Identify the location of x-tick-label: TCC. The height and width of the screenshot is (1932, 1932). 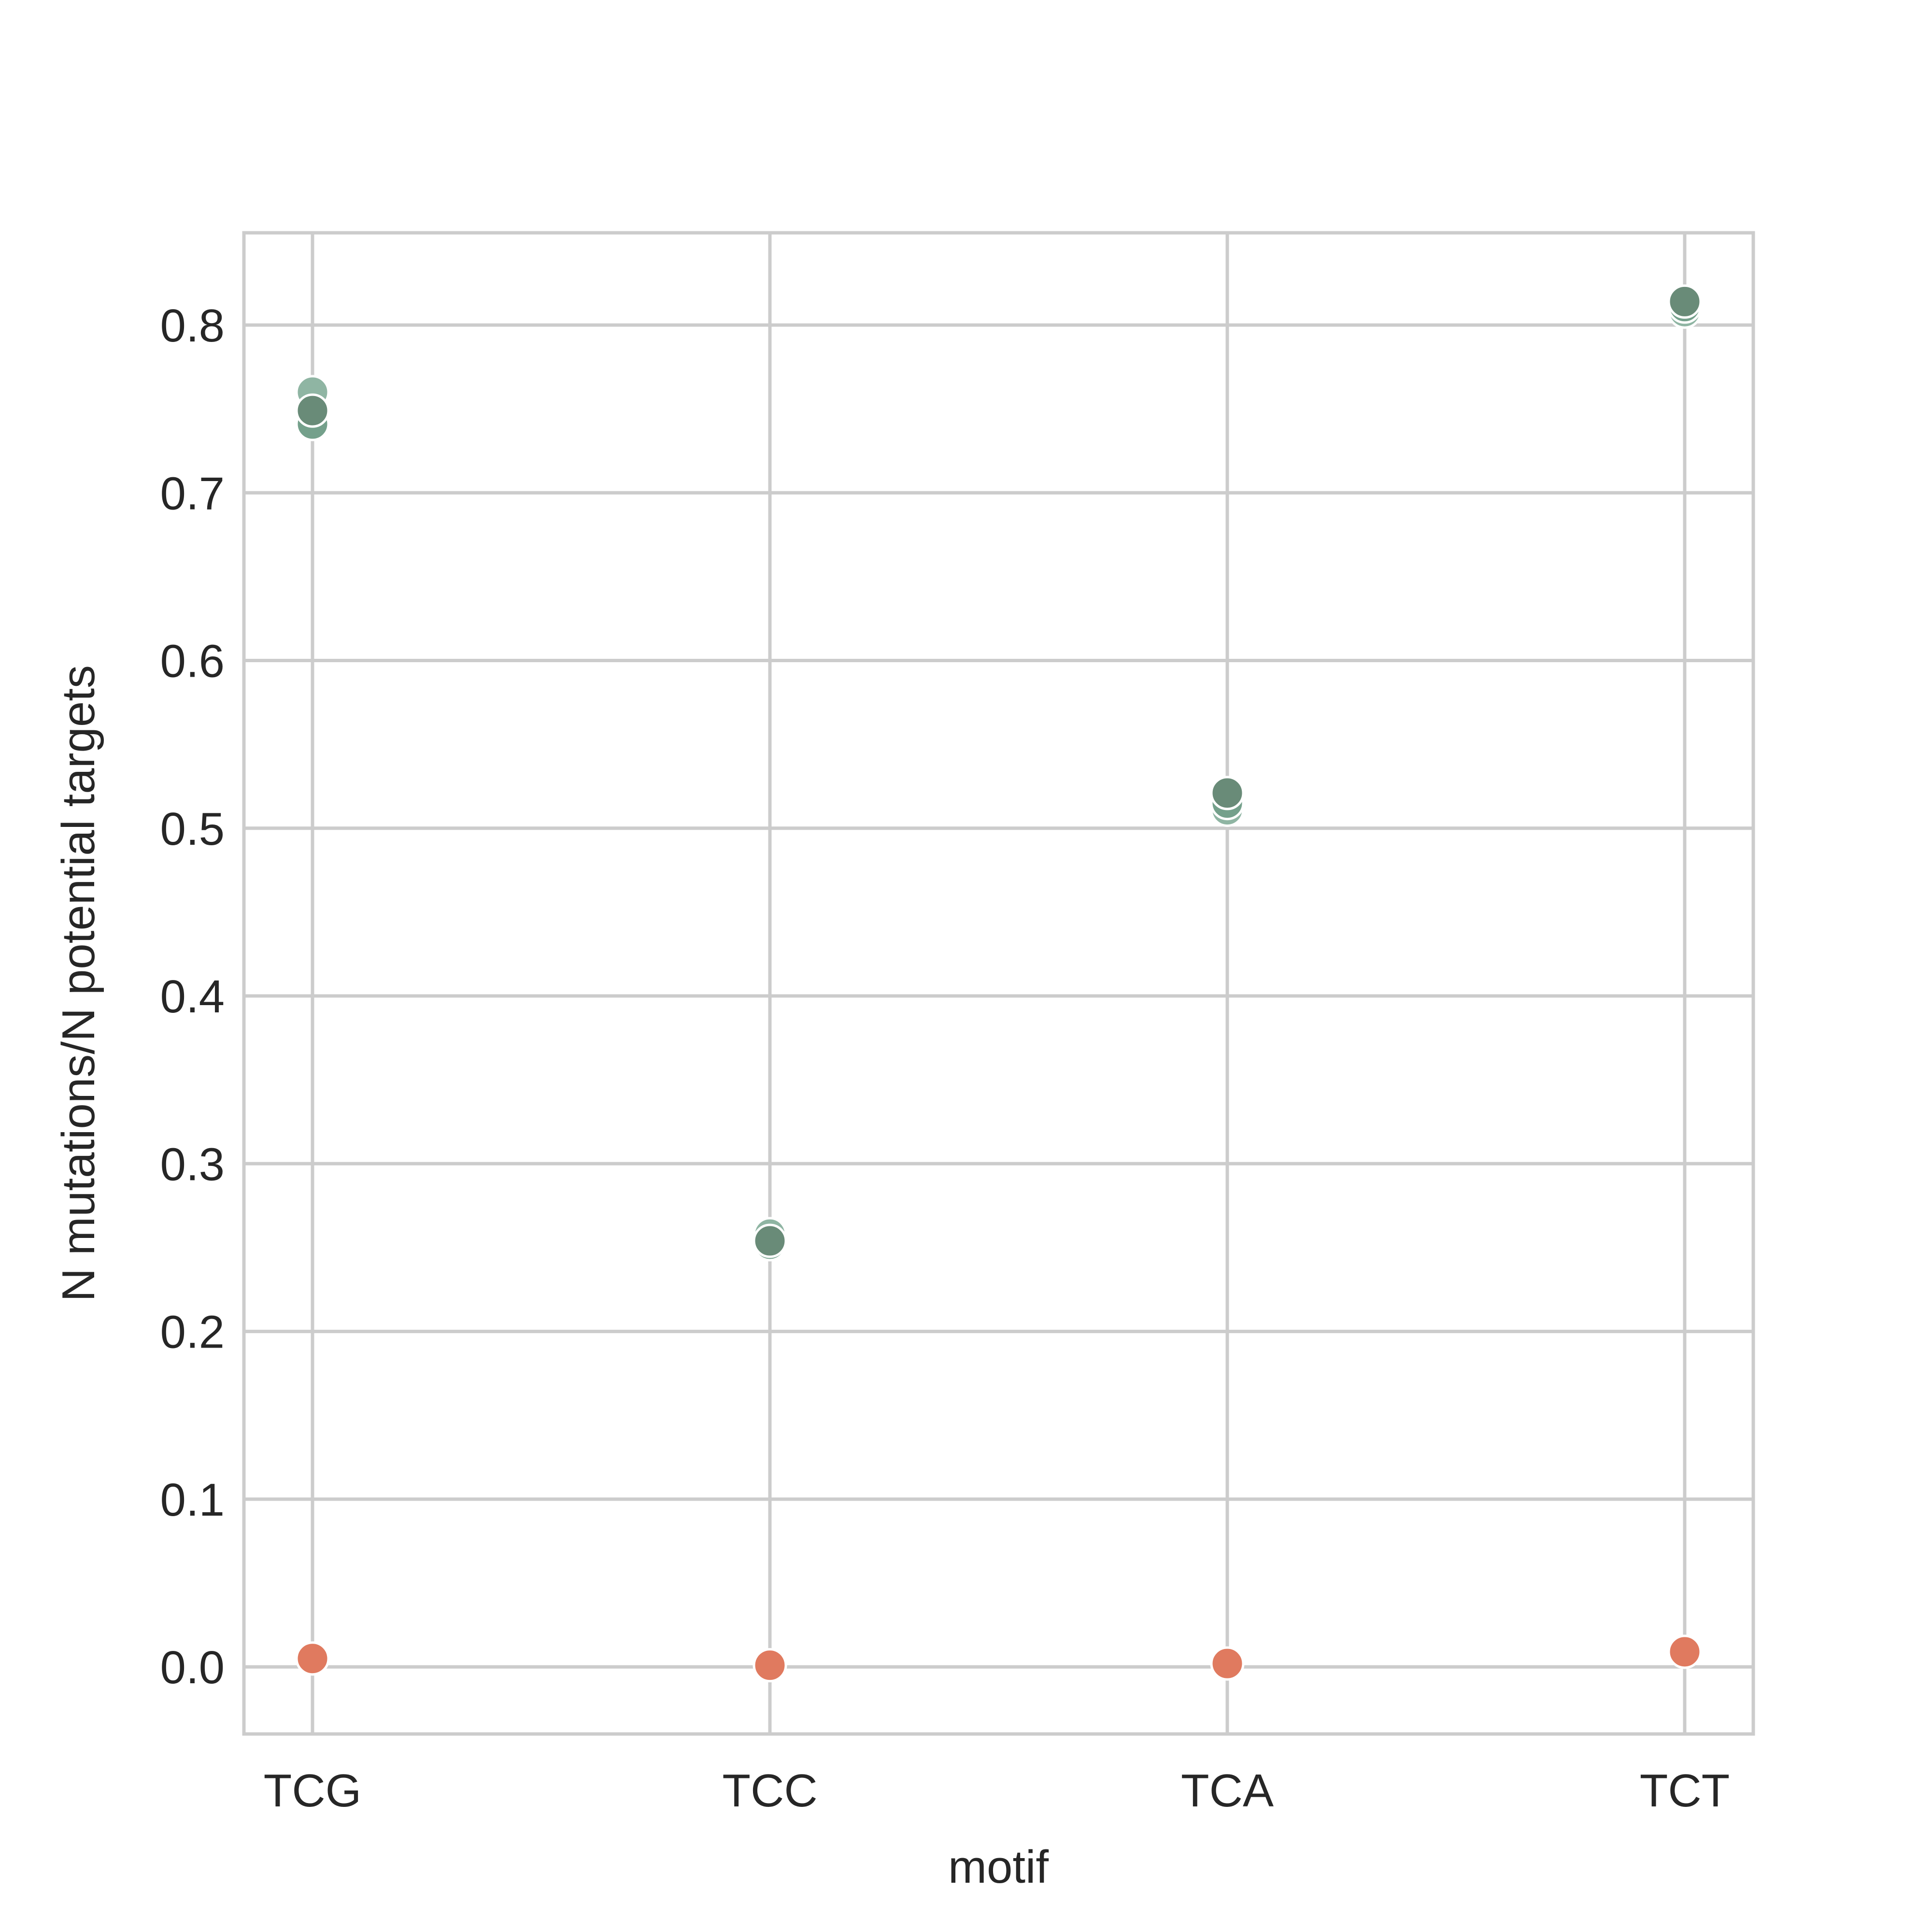
(769, 1791).